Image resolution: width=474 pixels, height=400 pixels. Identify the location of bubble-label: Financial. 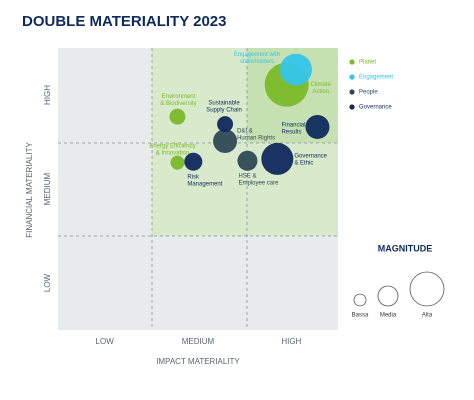
(293, 126).